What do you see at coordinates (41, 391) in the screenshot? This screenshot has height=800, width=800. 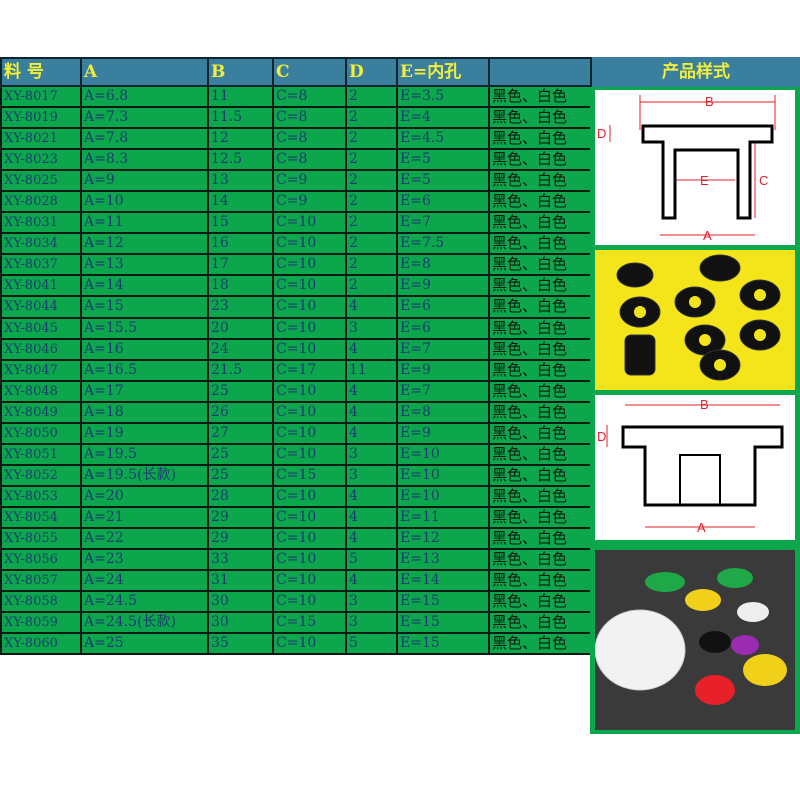 I see `cell-part-number: XY-8048` at bounding box center [41, 391].